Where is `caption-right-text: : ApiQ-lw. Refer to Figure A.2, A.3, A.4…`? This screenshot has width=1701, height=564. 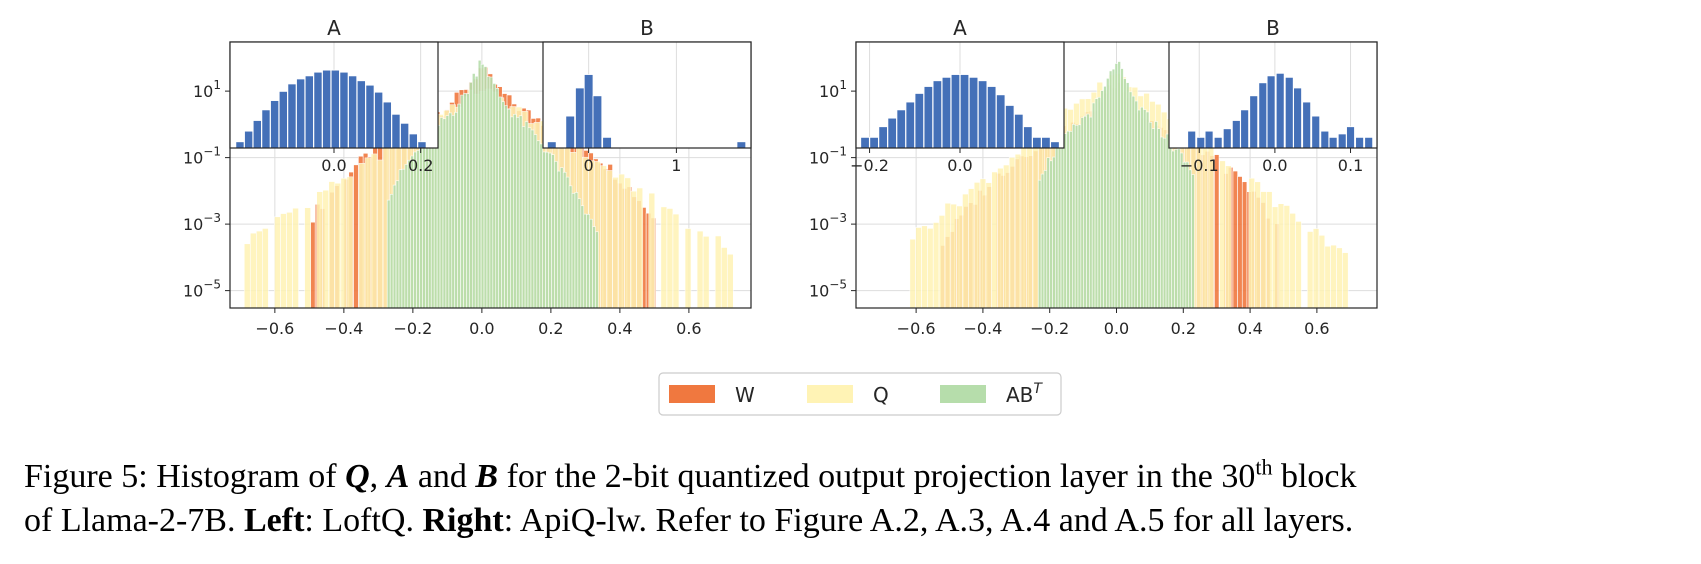 caption-right-text: : ApiQ-lw. Refer to Figure A.2, A.3, A.4… is located at coordinates (928, 520).